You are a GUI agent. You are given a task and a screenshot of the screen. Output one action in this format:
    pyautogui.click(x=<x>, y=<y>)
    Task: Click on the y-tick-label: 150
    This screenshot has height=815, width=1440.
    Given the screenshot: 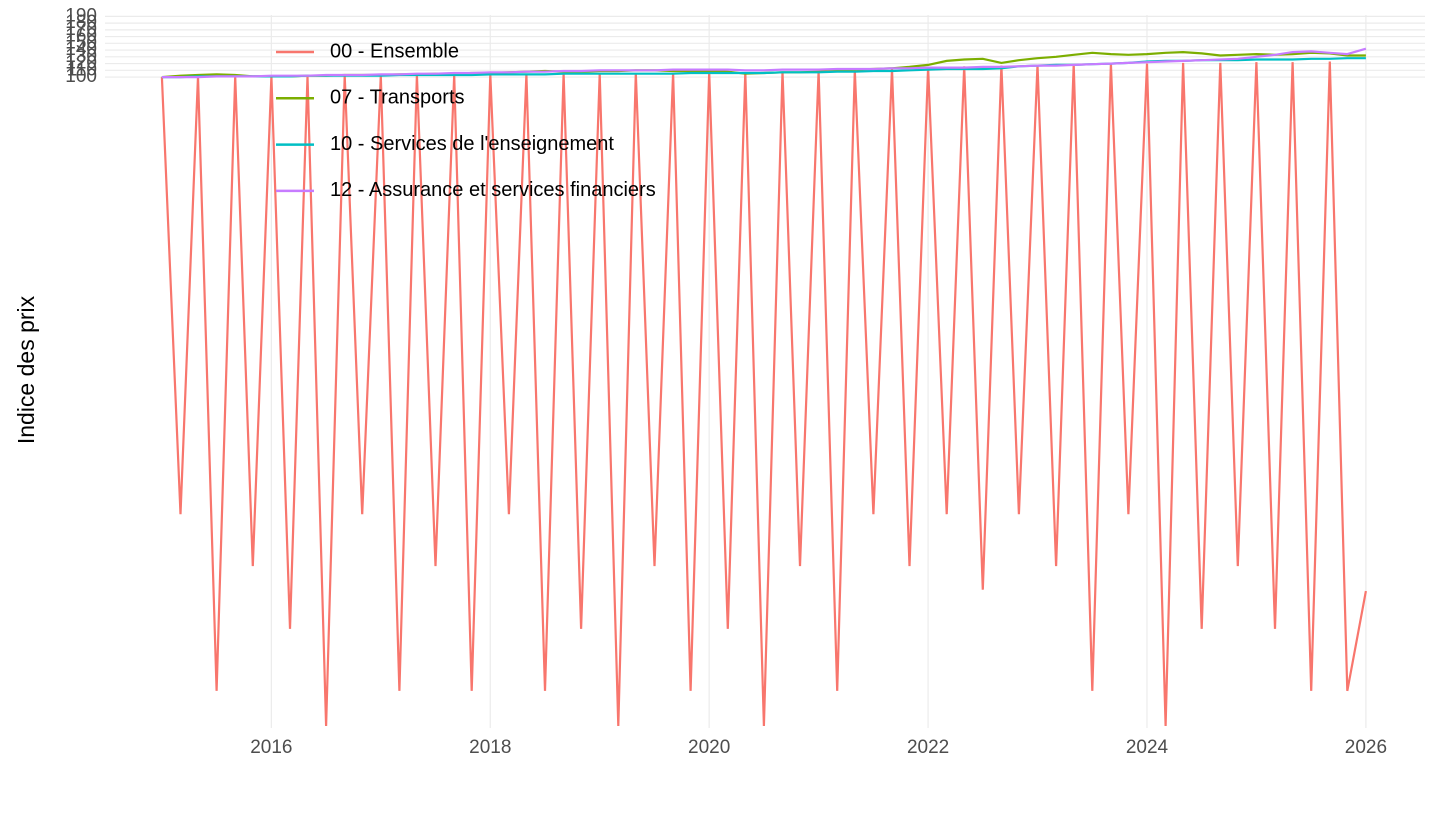 What is the action you would take?
    pyautogui.click(x=81, y=42)
    